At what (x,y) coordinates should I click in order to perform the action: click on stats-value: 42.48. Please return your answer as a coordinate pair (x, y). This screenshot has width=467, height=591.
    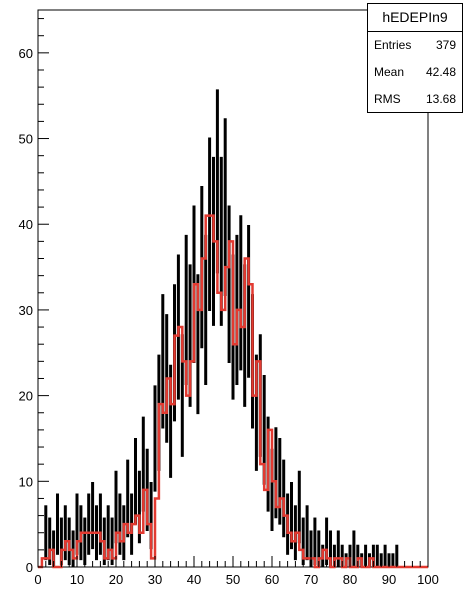
    Looking at the image, I should click on (440, 72).